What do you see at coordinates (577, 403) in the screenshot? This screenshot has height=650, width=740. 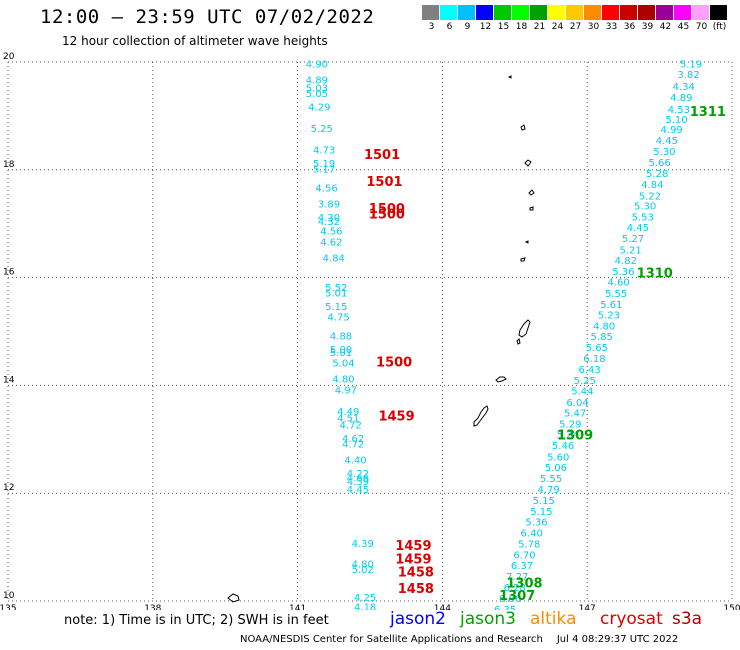 I see `swh-value: 6.04` at bounding box center [577, 403].